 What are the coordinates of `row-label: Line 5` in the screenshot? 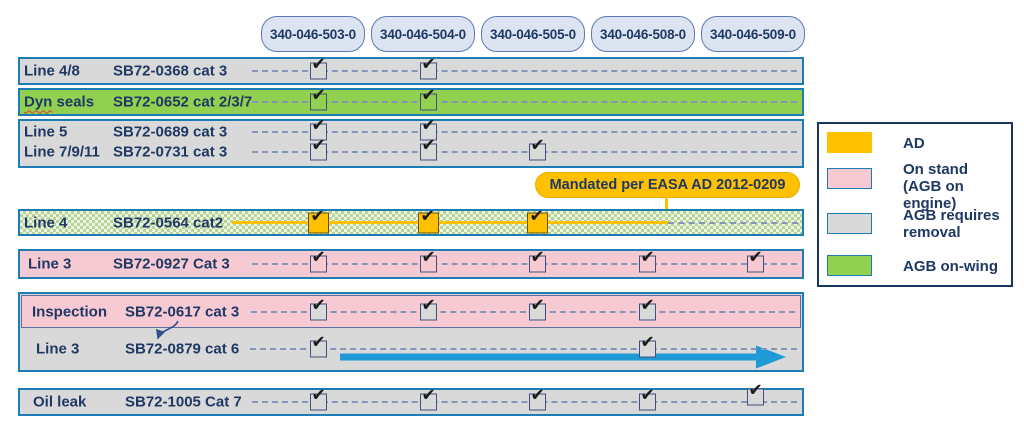 It's located at (46, 132).